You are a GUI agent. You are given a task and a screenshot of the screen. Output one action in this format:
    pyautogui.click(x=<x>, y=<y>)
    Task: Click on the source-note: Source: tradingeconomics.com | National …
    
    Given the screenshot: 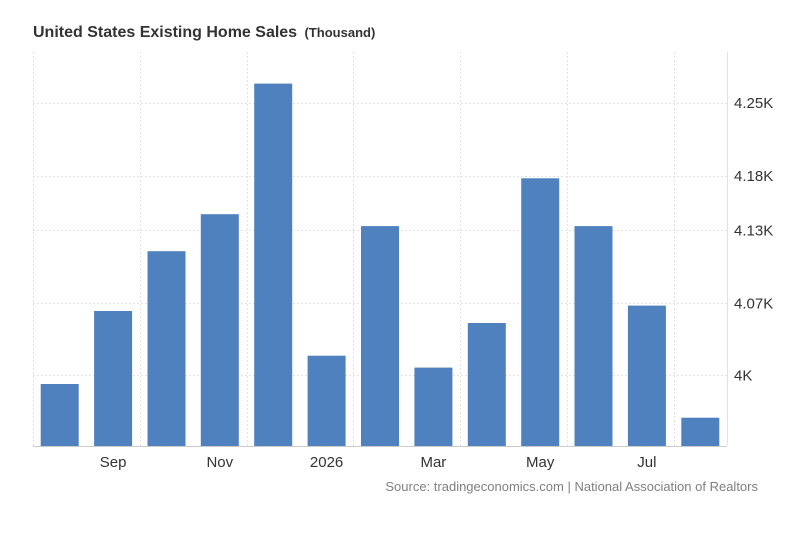 What is the action you would take?
    pyautogui.click(x=571, y=486)
    